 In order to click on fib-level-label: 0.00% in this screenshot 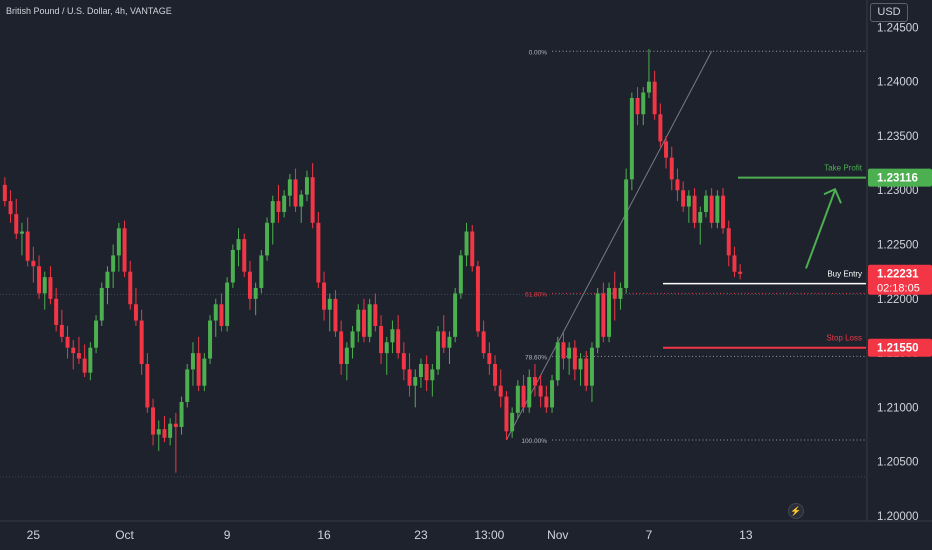, I will do `click(538, 52)`.